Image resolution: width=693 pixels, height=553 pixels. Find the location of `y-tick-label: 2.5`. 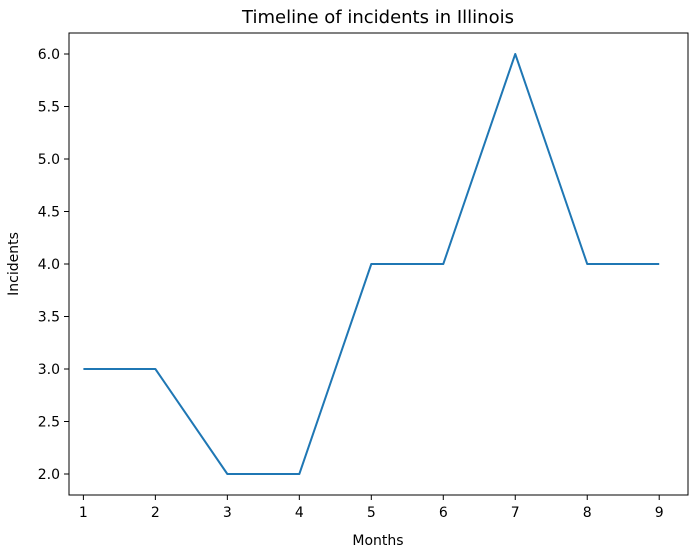

y-tick-label: 2.5 is located at coordinates (49, 423).